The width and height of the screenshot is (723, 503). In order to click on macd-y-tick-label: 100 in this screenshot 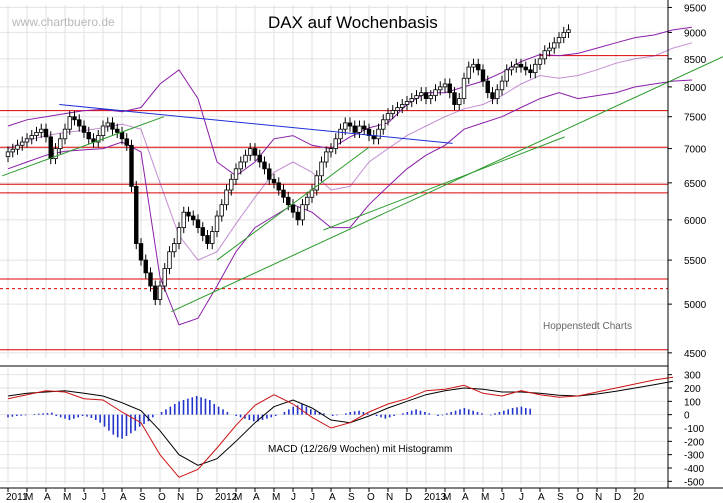, I will do `click(692, 402)`.